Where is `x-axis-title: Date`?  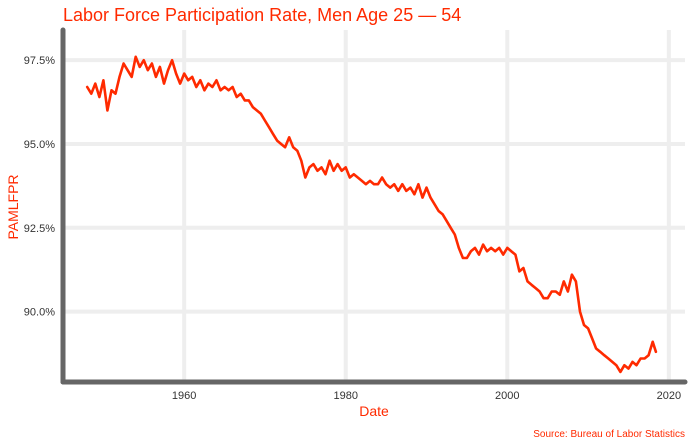
x-axis-title: Date is located at coordinates (374, 411).